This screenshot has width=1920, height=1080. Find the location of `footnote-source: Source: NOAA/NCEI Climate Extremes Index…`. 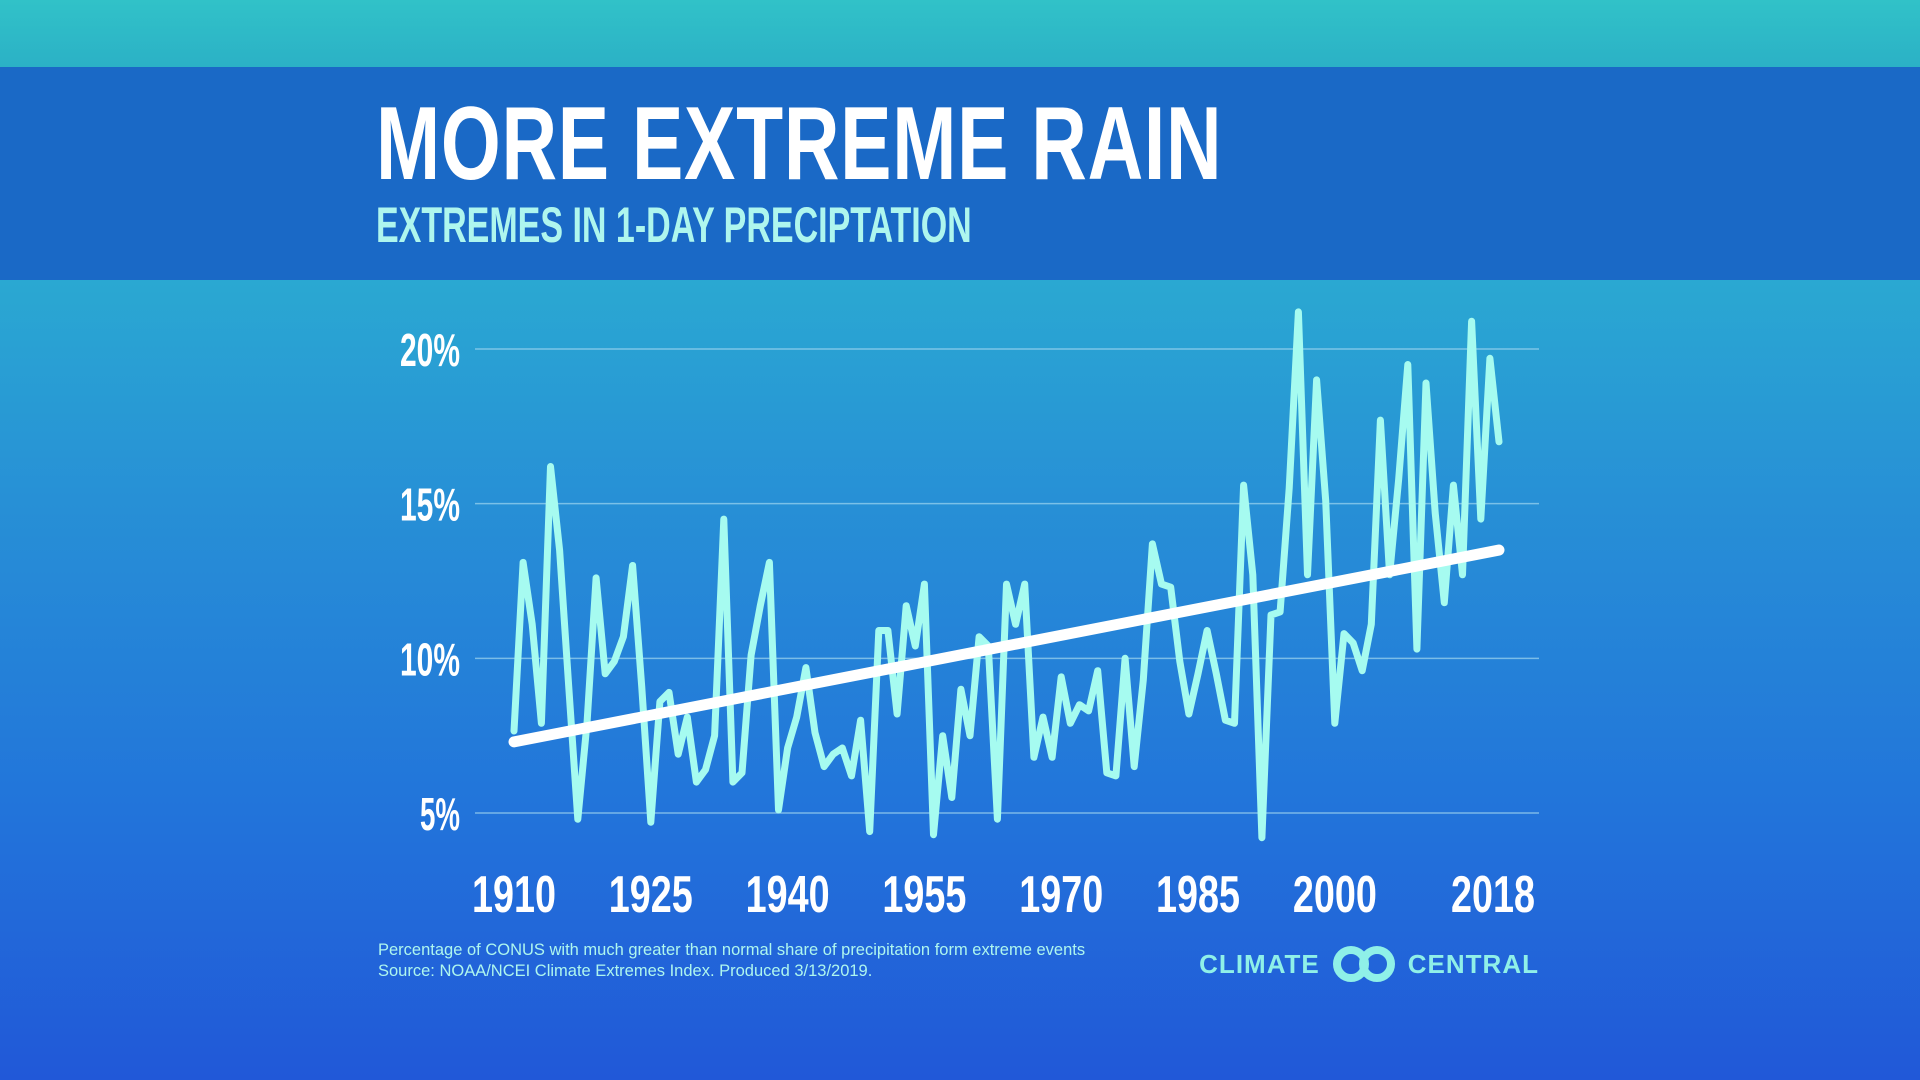

footnote-source: Source: NOAA/NCEI Climate Extremes Index… is located at coordinates (625, 971).